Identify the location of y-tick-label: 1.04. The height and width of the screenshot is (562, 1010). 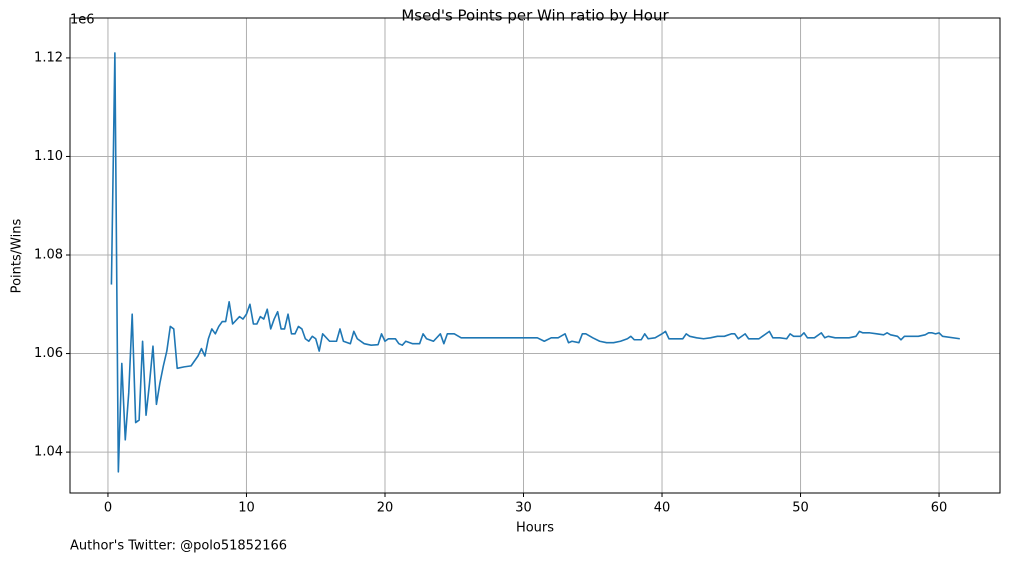
(48, 452).